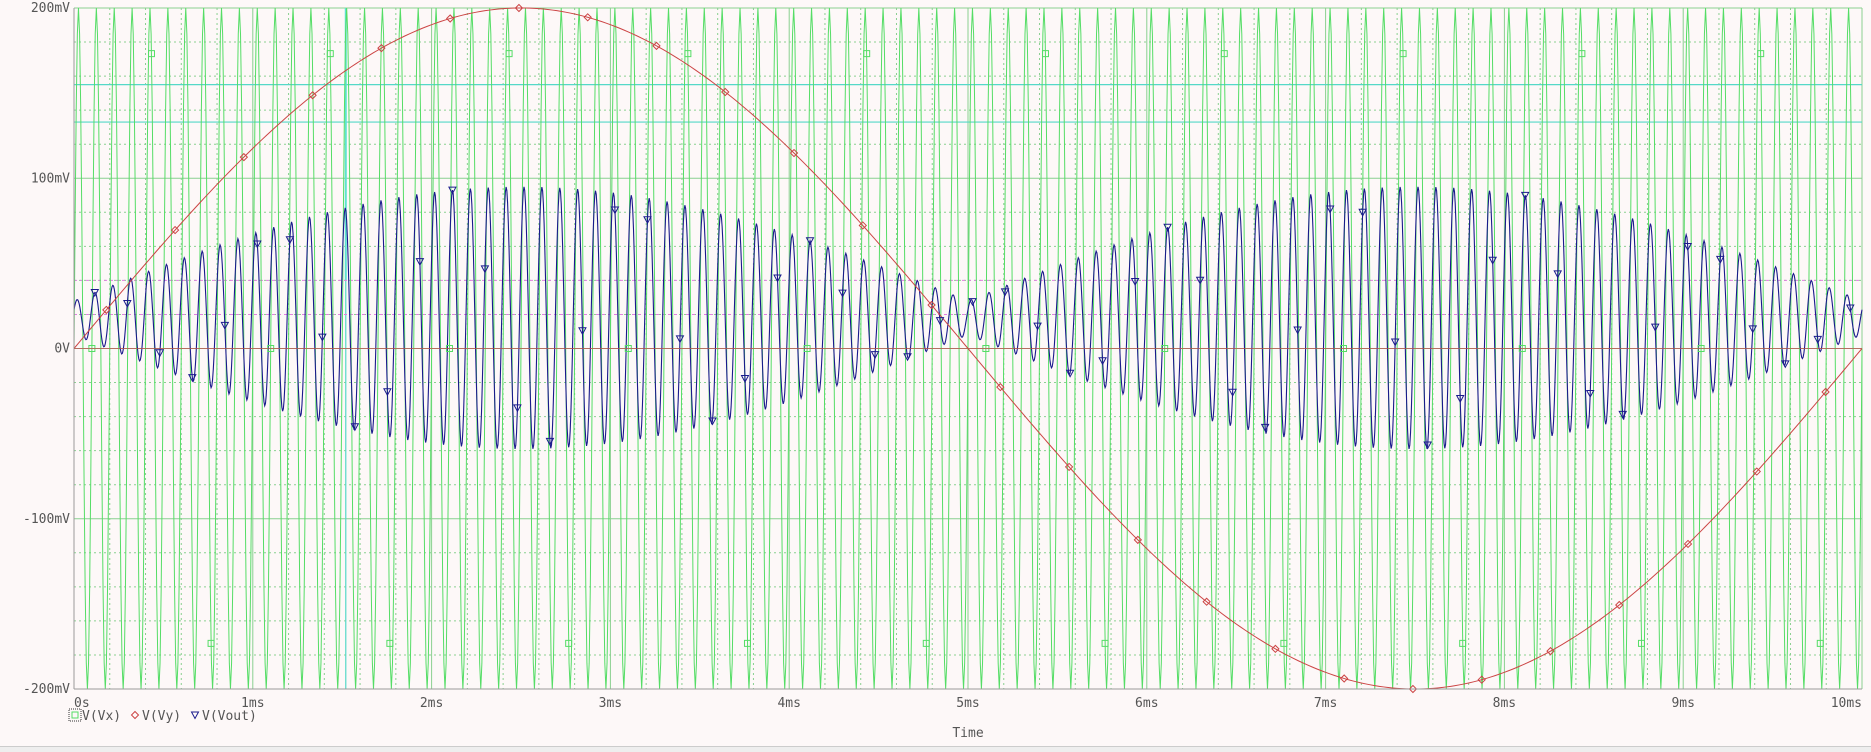 The image size is (1871, 752). I want to click on legend-item-v-vout: V(Vout), so click(223, 716).